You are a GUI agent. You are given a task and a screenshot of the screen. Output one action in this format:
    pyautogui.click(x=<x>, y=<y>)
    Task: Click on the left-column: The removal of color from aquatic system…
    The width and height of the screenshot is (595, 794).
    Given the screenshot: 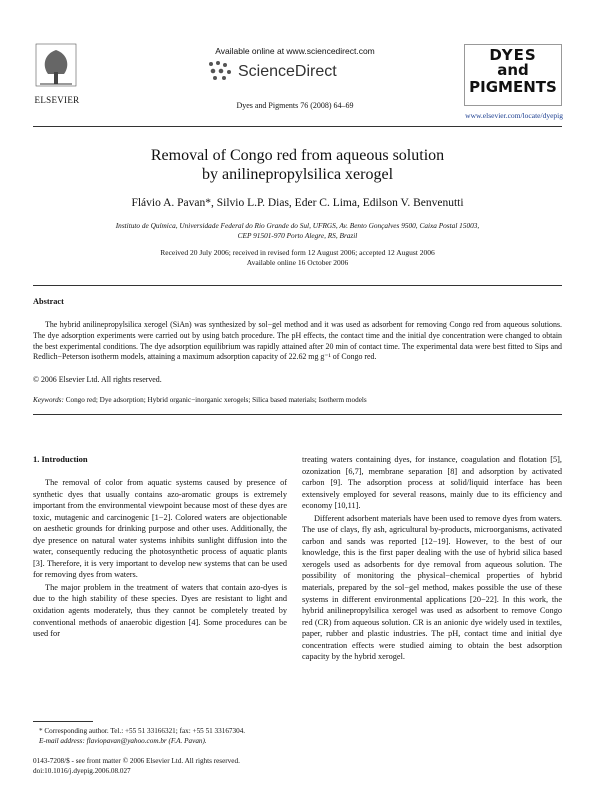 What is the action you would take?
    pyautogui.click(x=160, y=558)
    